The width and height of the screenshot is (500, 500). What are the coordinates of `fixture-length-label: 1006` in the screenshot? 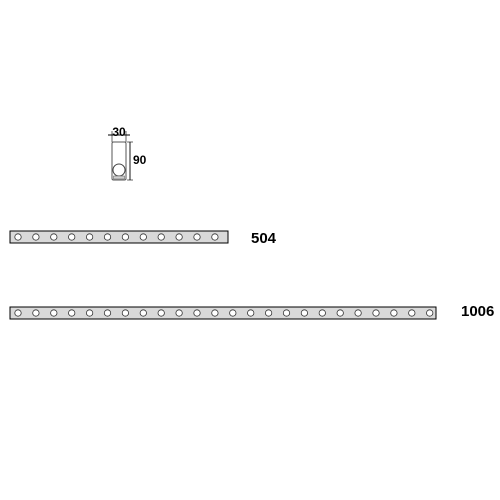 It's located at (477, 311).